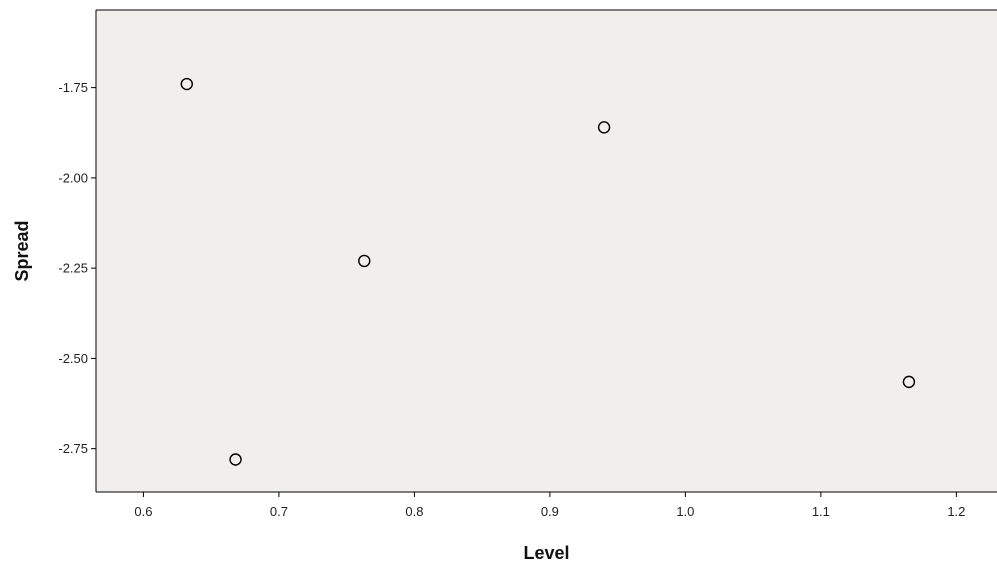  Describe the element at coordinates (22, 250) in the screenshot. I see `y-axis-title: Spread` at that location.